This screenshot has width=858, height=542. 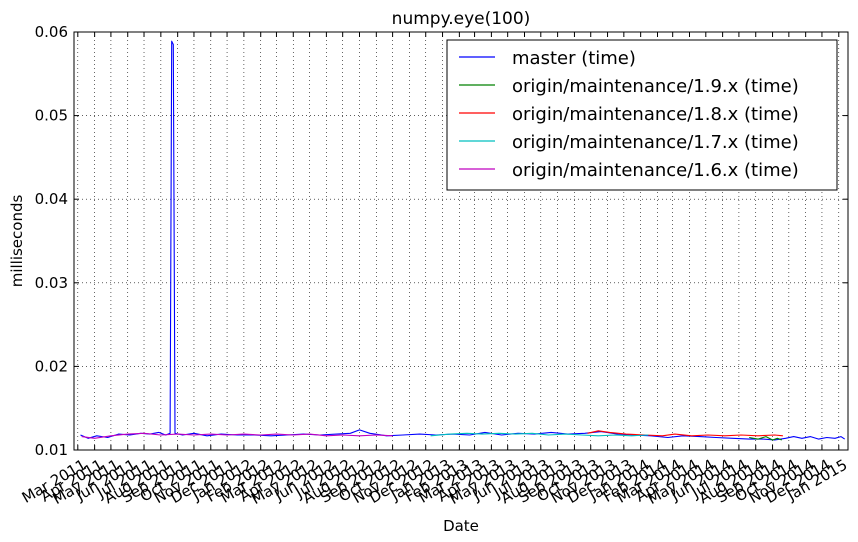 I want to click on legend-box, so click(x=642, y=115).